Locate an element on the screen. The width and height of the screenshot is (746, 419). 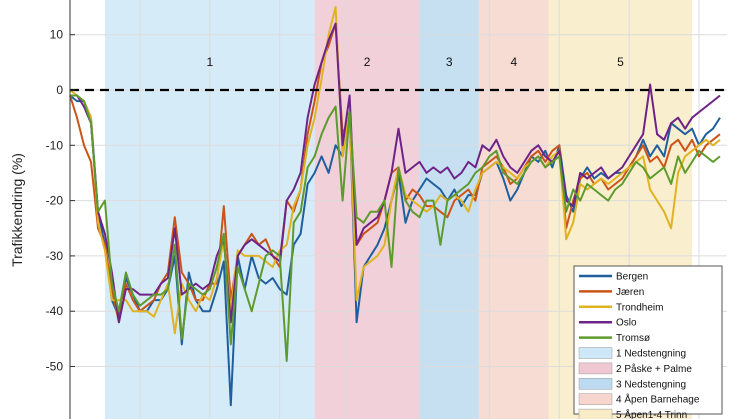
phase-labels: 1 2 3 4 5 is located at coordinates (415, 62).